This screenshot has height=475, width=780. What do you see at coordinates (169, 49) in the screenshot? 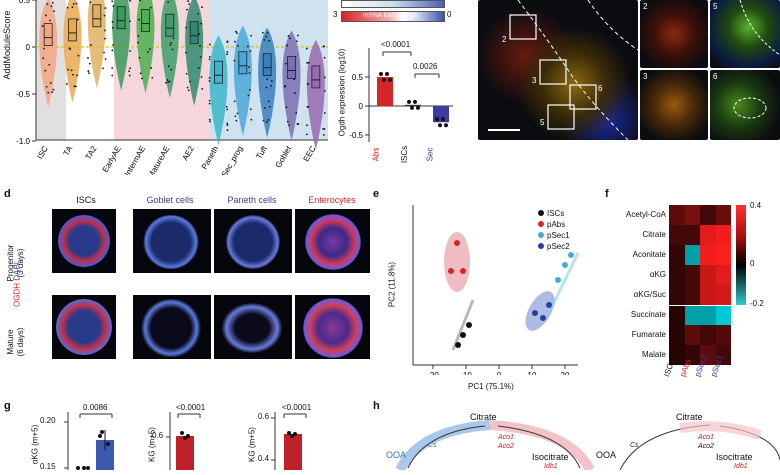
I see `violin-matureae` at bounding box center [169, 49].